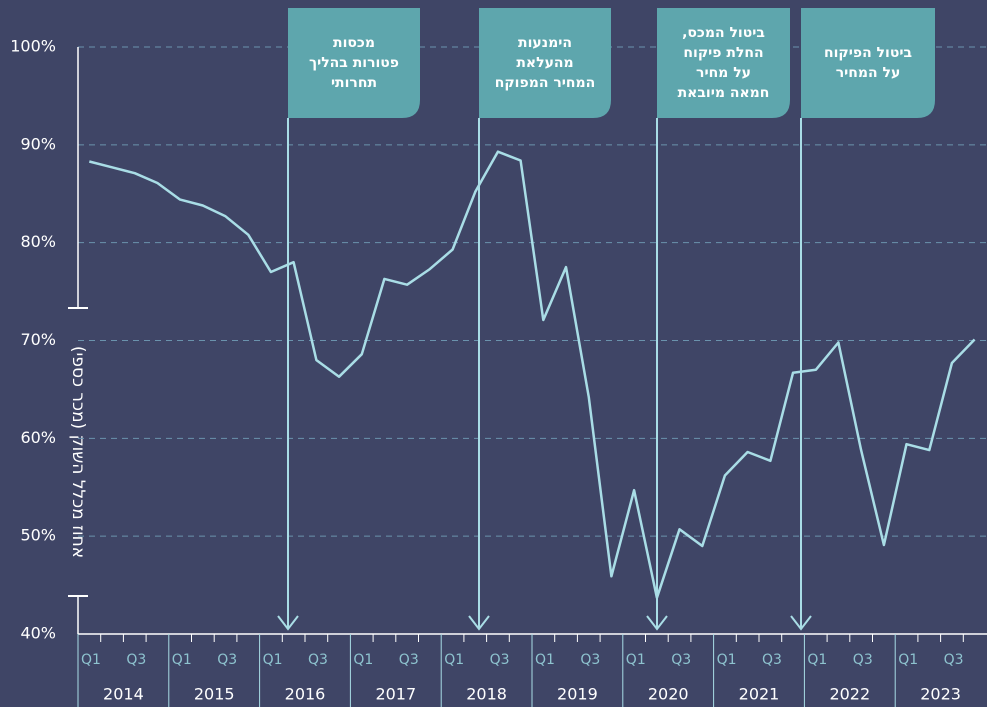  Describe the element at coordinates (545, 43) in the screenshot. I see `annotation-text: הימנעות` at that location.